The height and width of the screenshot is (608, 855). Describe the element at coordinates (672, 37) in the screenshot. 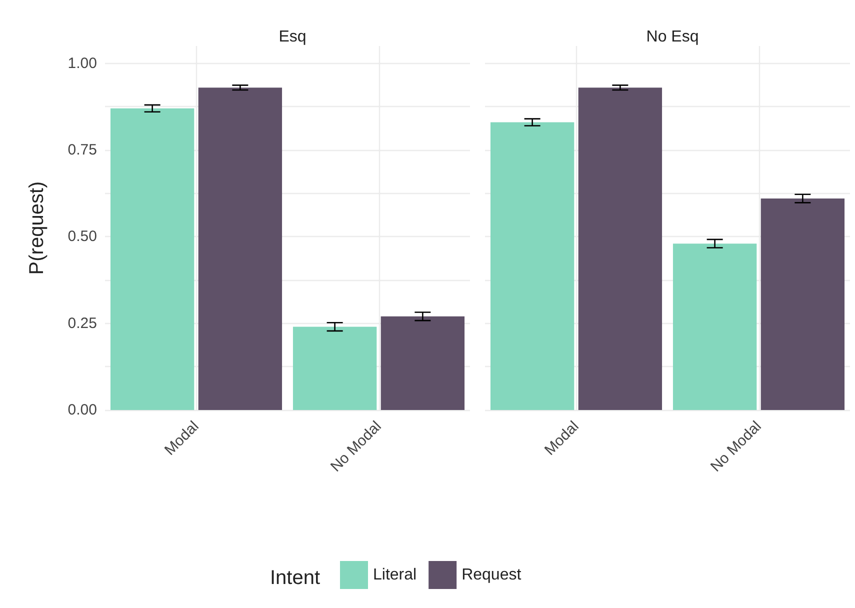

I see `chart-title: No Esq` at that location.